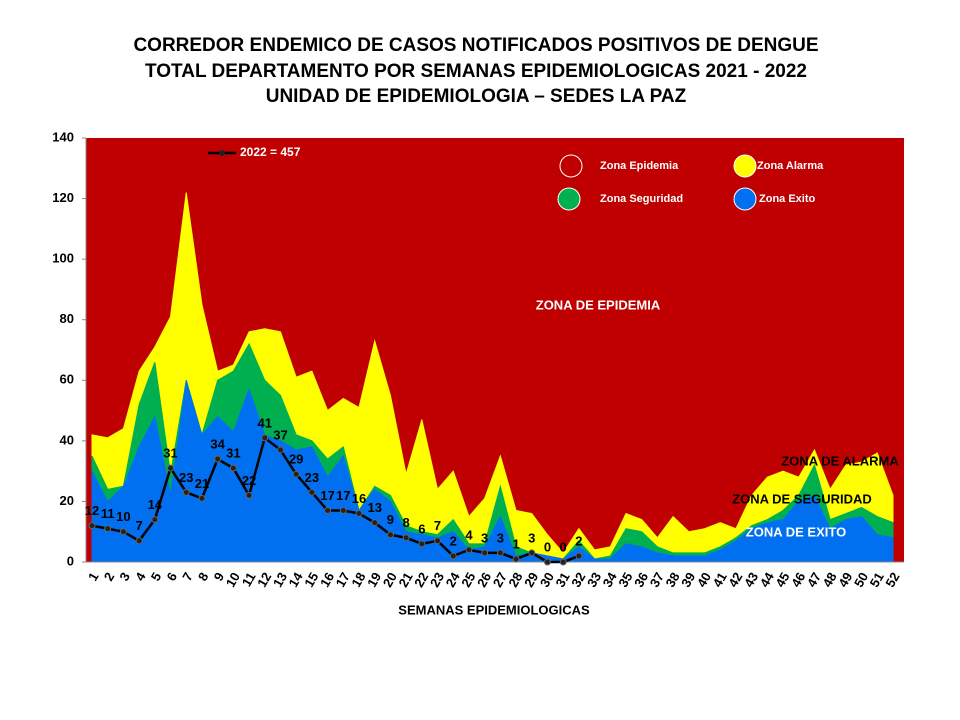 The height and width of the screenshot is (720, 960). I want to click on x-tick-label: 11, so click(249, 579).